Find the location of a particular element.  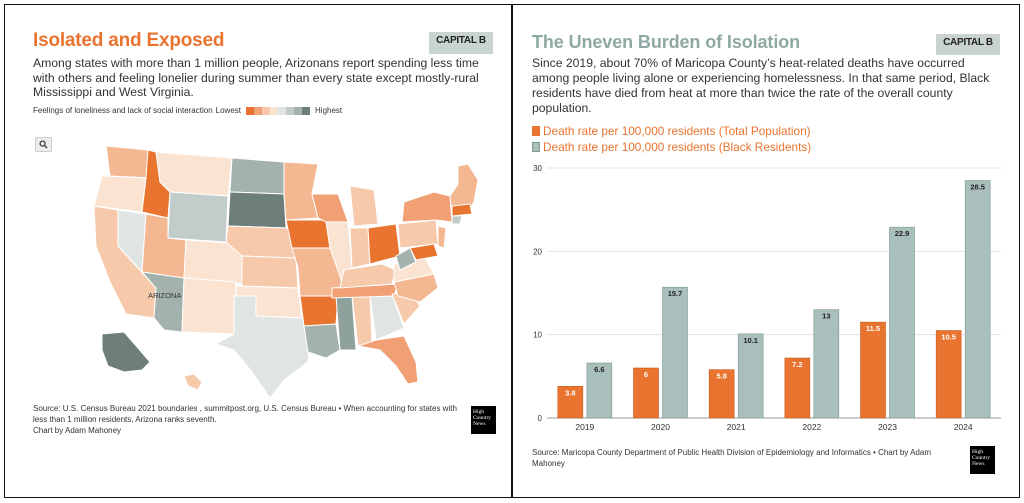

state-oh is located at coordinates (384, 244).